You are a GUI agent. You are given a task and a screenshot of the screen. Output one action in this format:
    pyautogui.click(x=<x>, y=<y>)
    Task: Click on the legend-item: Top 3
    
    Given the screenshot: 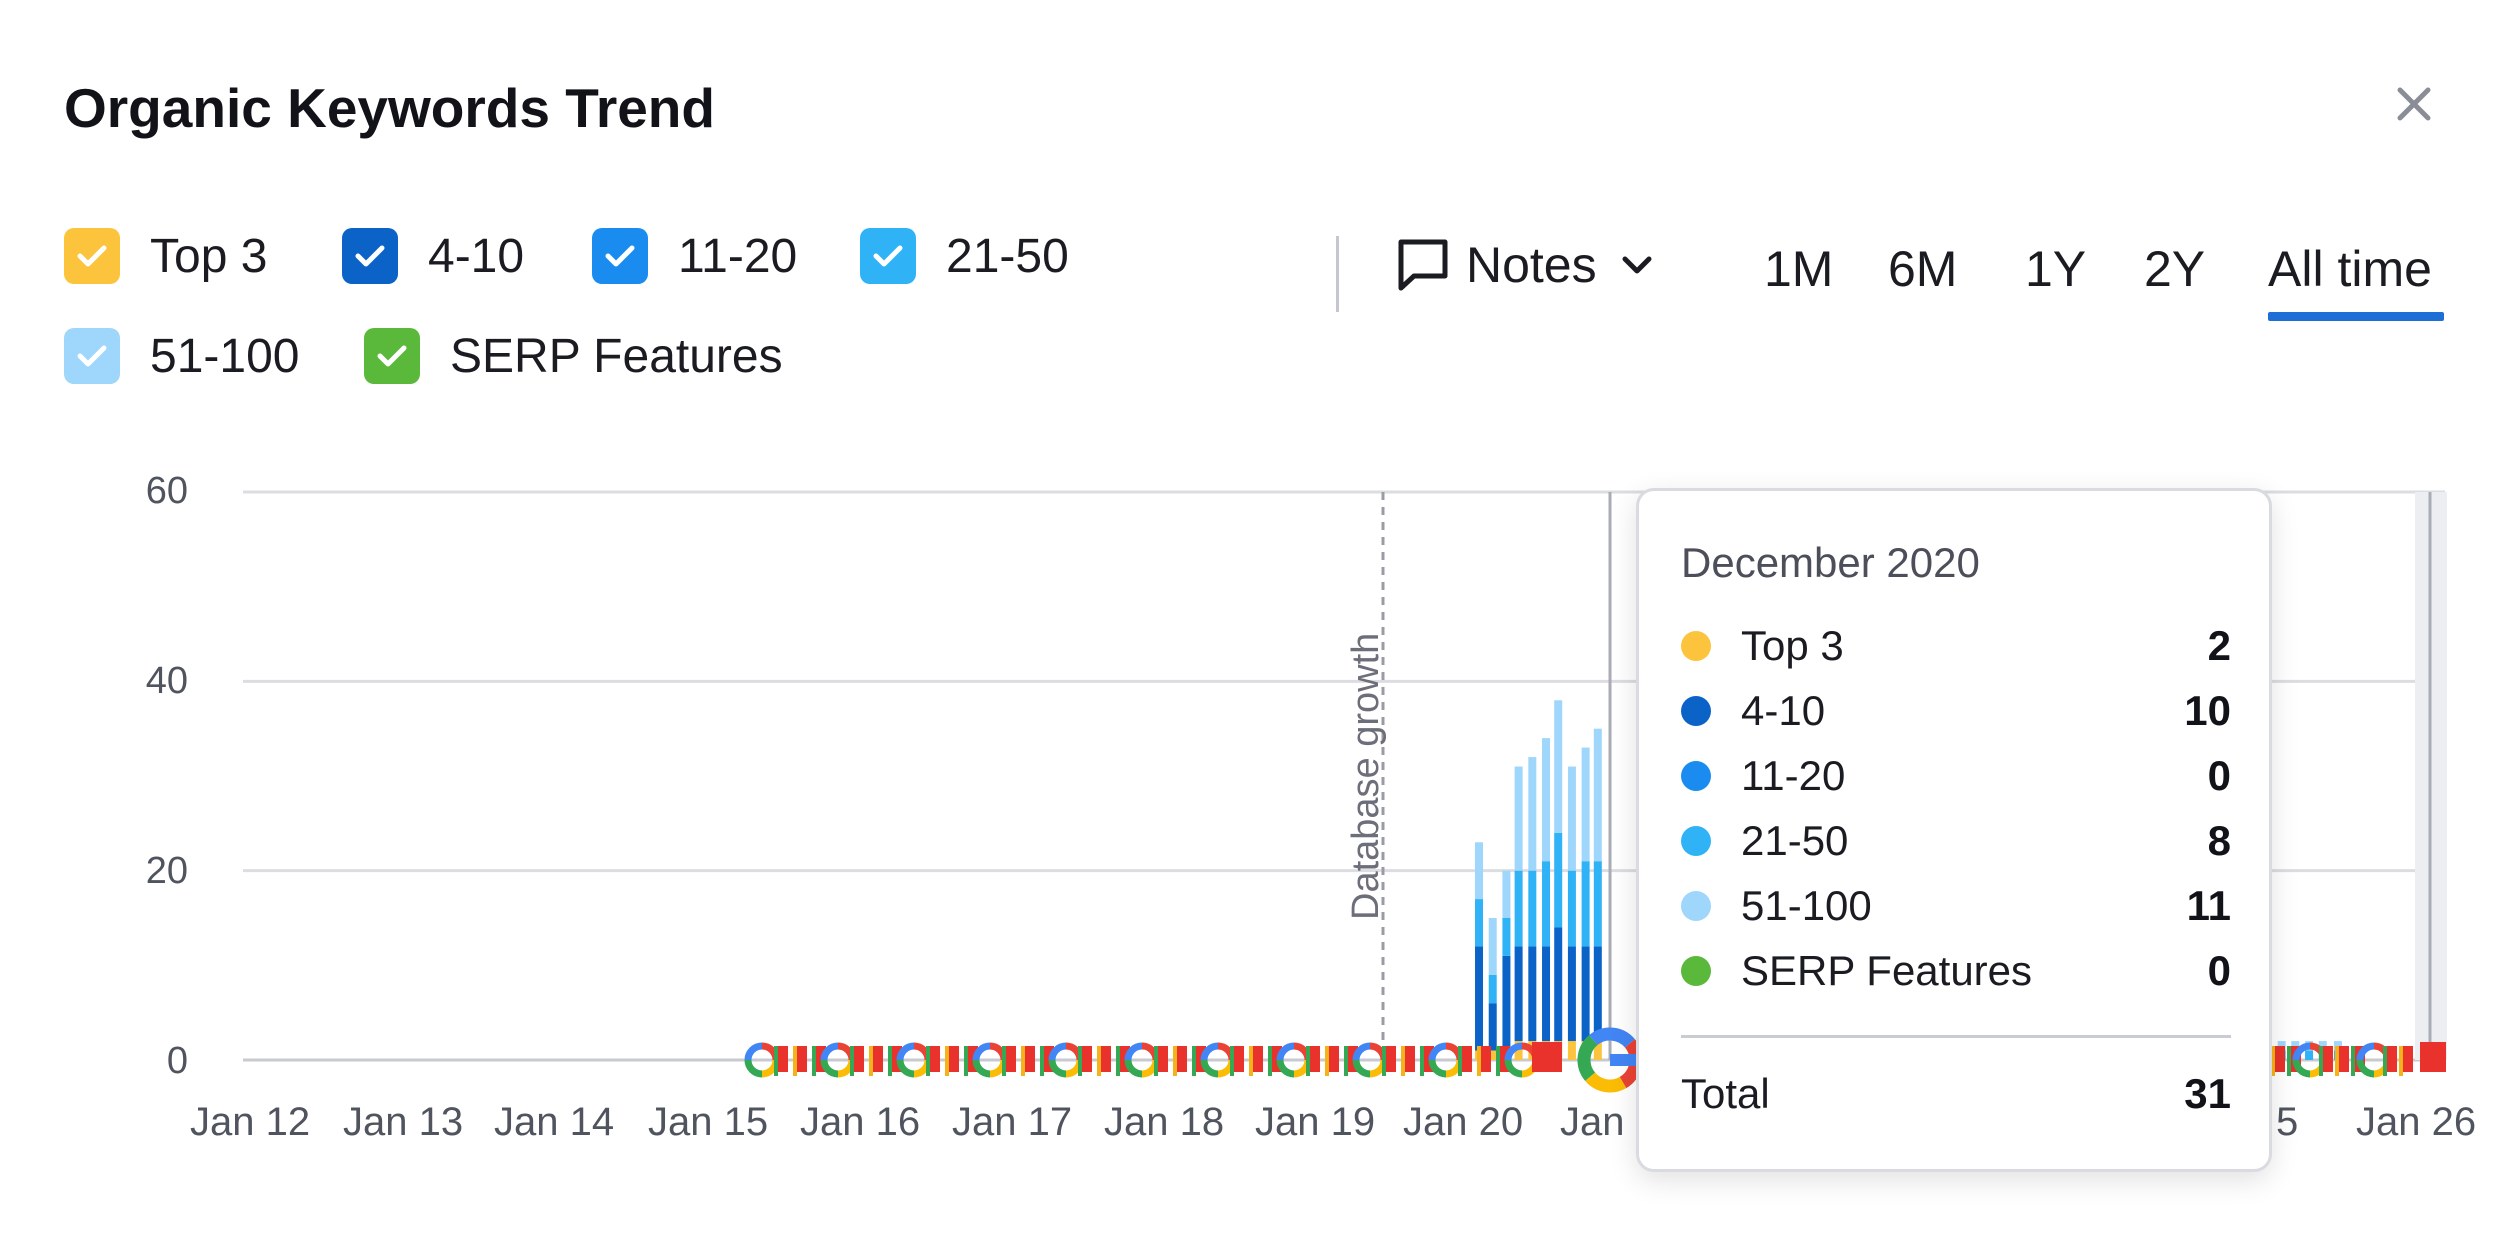 What is the action you would take?
    pyautogui.click(x=165, y=256)
    